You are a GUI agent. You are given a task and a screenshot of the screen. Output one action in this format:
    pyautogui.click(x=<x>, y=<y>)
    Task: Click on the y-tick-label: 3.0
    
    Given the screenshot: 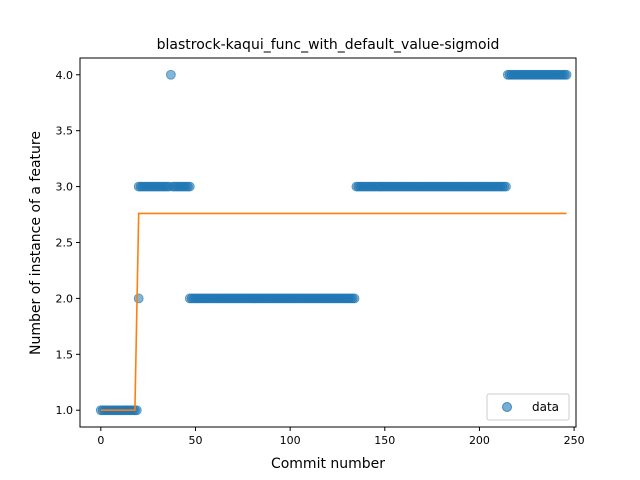 What is the action you would take?
    pyautogui.click(x=65, y=187)
    